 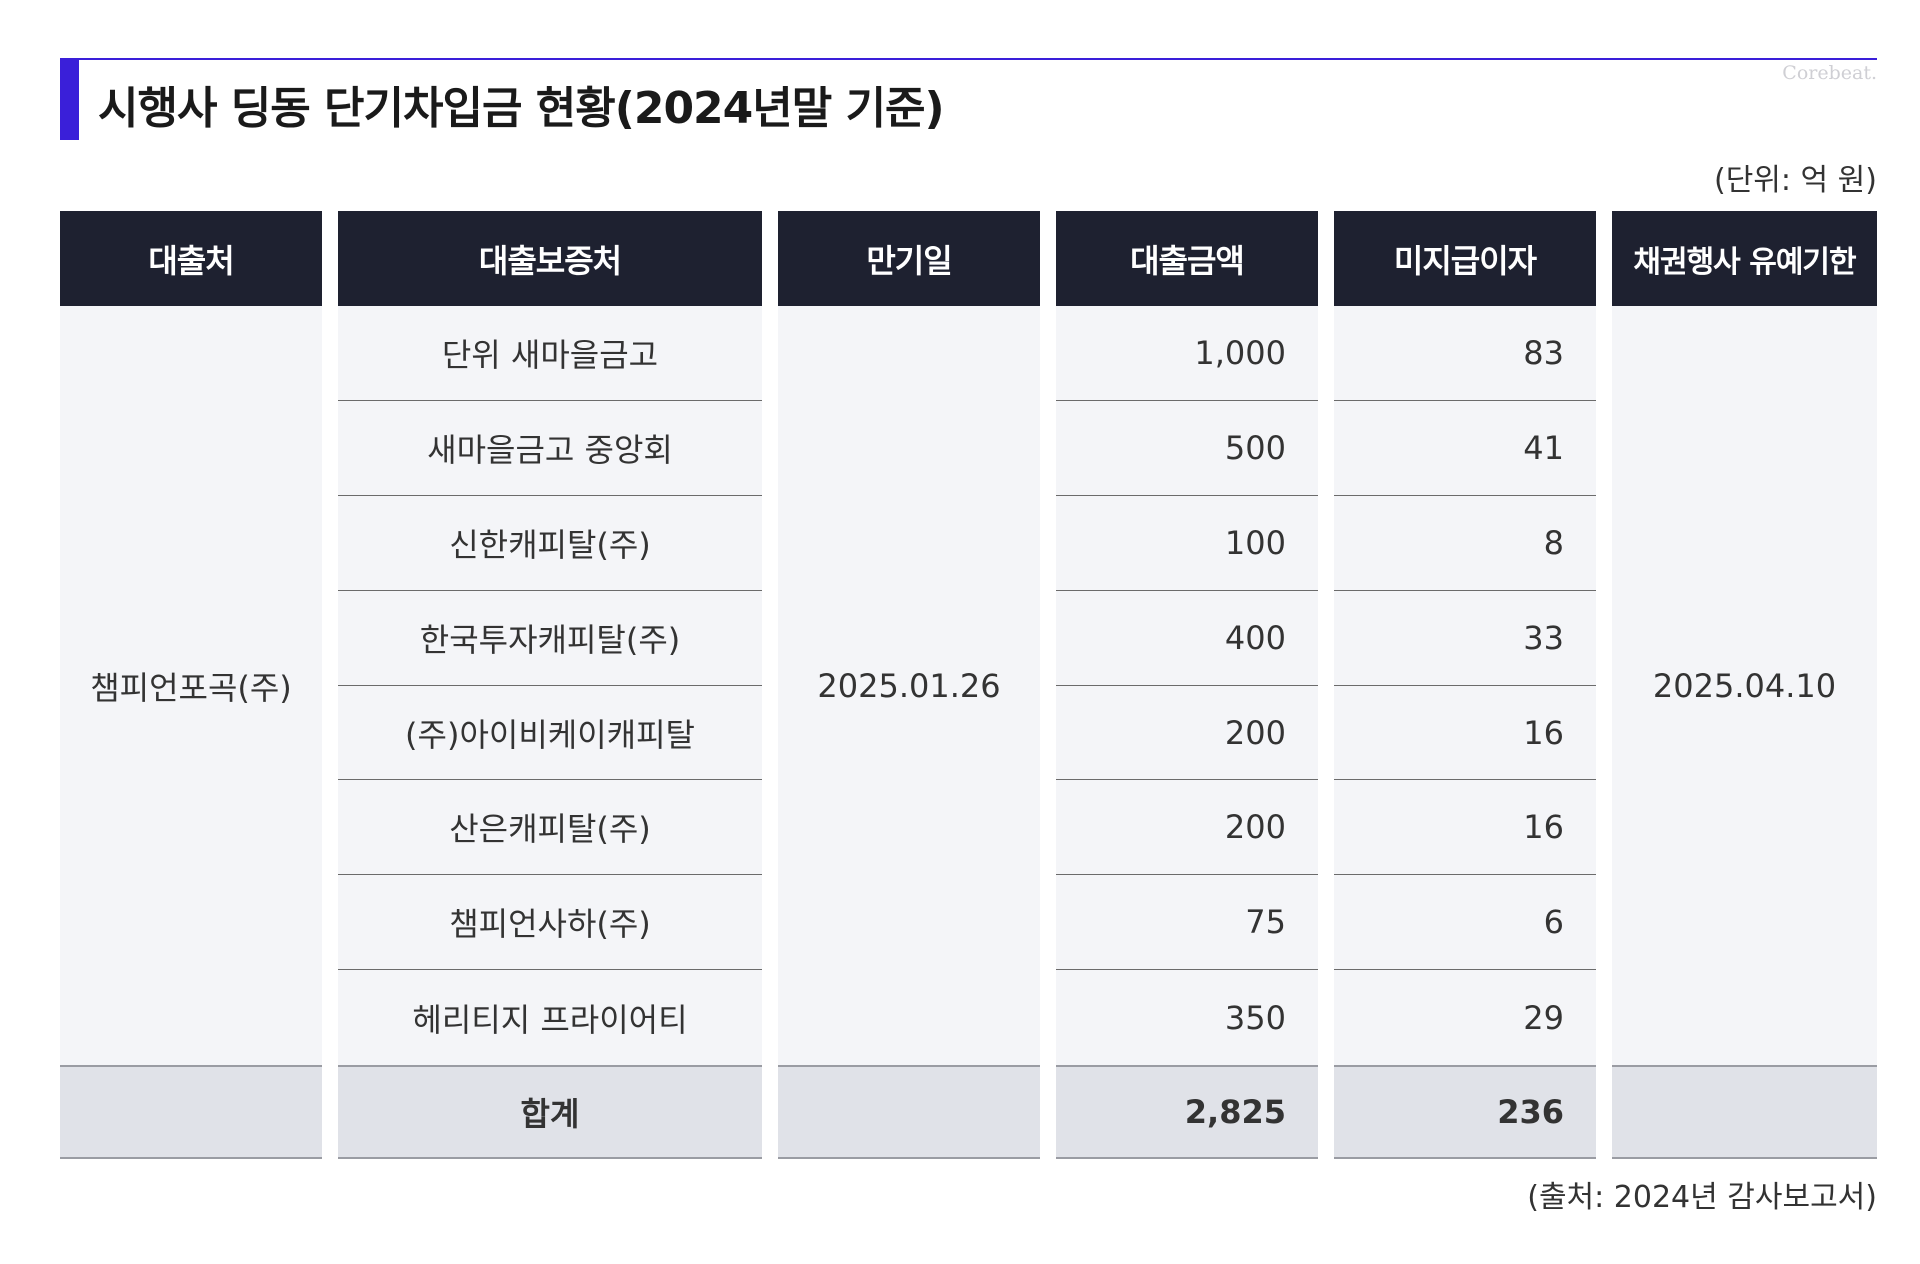 I want to click on amount-cell: 500, so click(x=1187, y=448).